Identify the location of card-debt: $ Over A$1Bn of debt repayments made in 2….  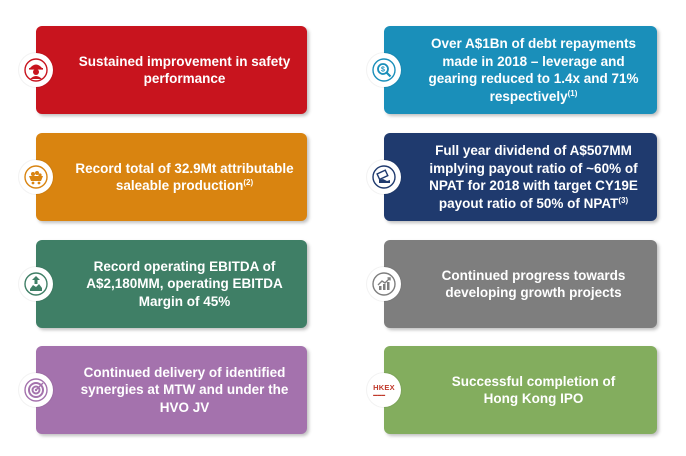
(512, 70).